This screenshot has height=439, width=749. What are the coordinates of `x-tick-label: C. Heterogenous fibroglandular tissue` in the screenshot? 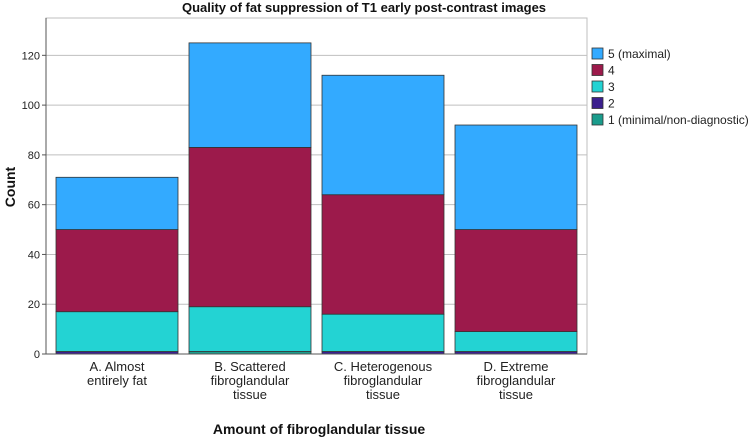 It's located at (383, 380).